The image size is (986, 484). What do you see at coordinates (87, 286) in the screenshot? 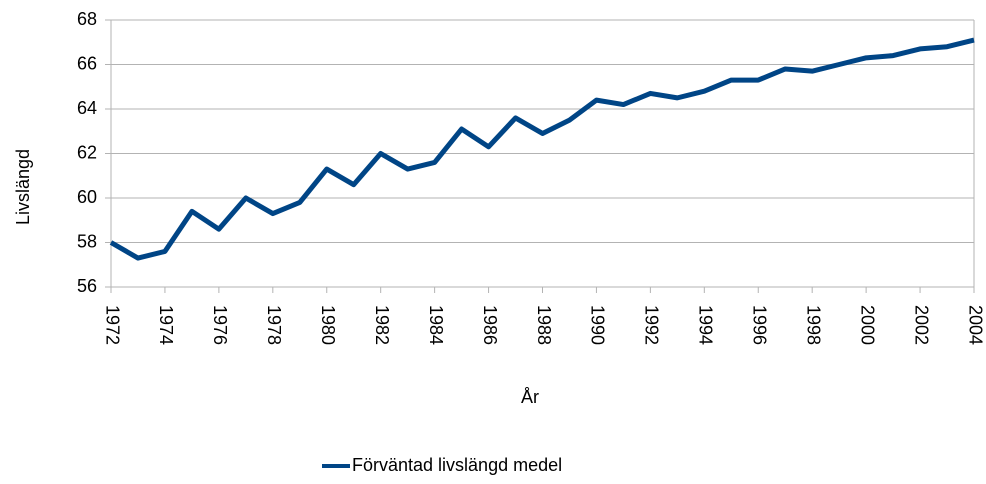
I see `y-tick-label: 56` at bounding box center [87, 286].